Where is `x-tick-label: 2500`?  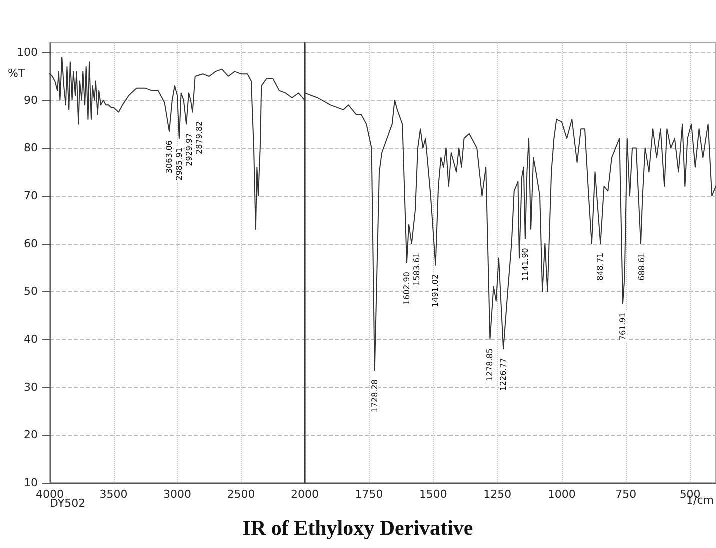 x-tick-label: 2500 is located at coordinates (241, 494).